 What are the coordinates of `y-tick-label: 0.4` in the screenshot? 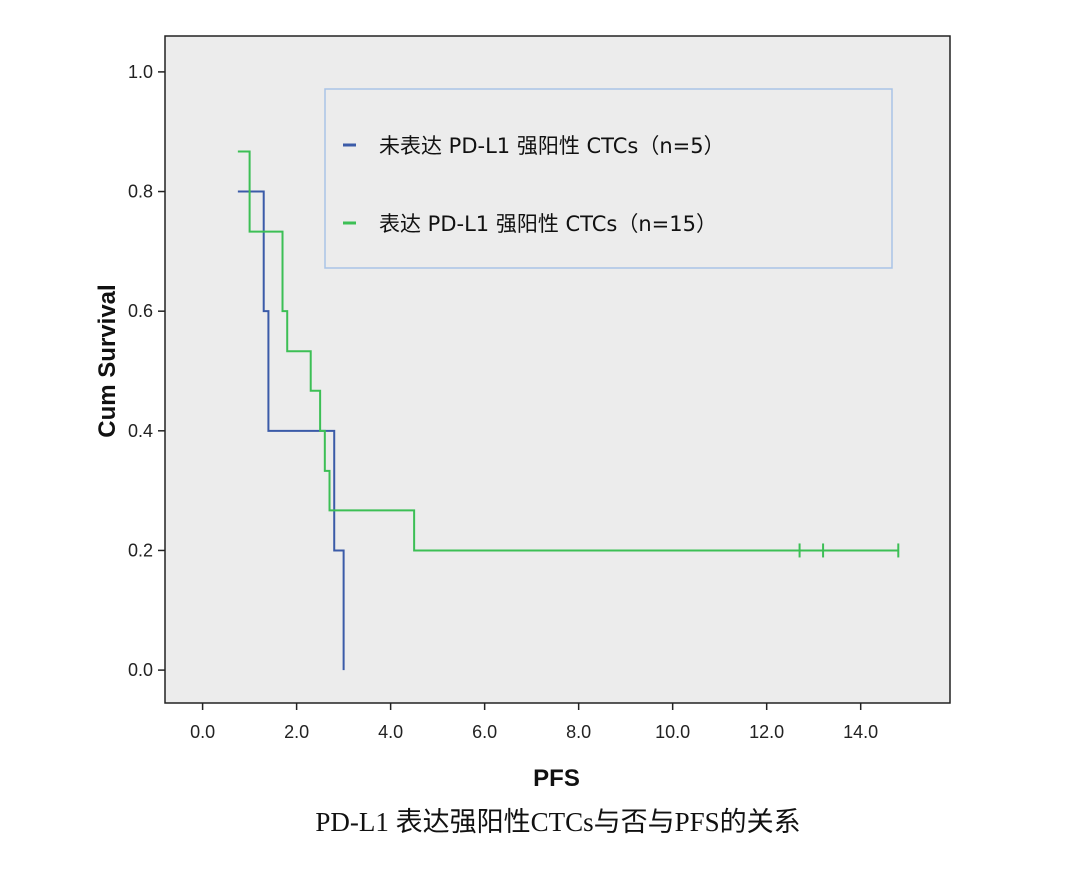 It's located at (140, 431).